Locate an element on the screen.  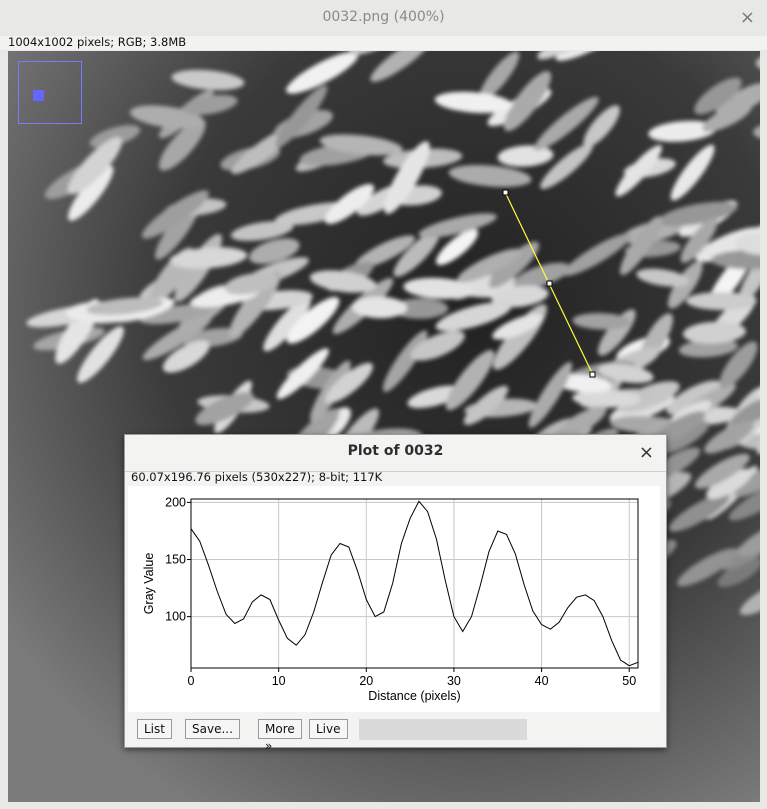
divider is located at coordinates (395, 471).